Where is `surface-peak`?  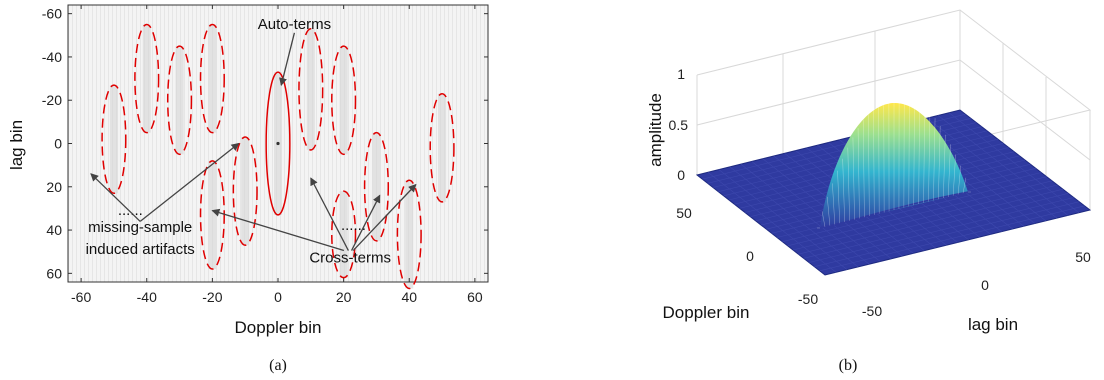
surface-peak is located at coordinates (894, 160).